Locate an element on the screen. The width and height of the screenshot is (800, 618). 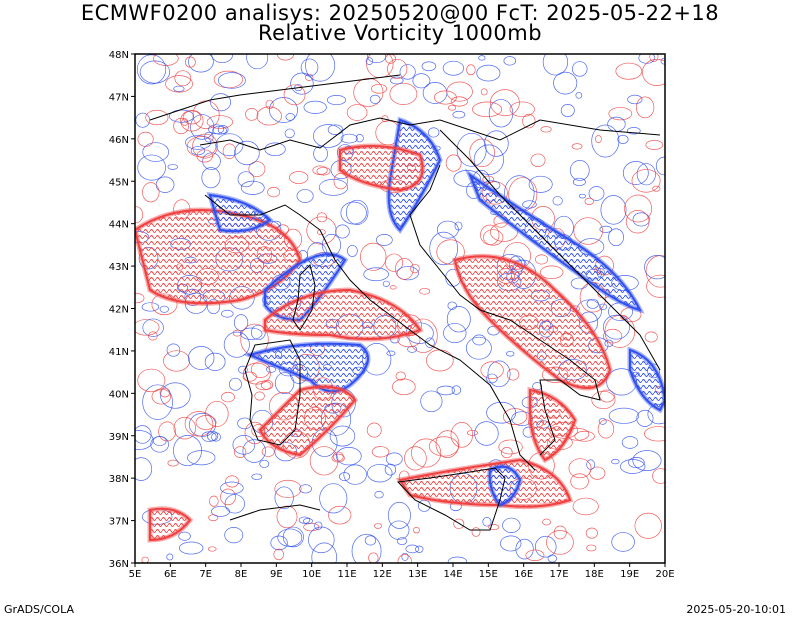
y-tick-label: 45N is located at coordinates (119, 182).